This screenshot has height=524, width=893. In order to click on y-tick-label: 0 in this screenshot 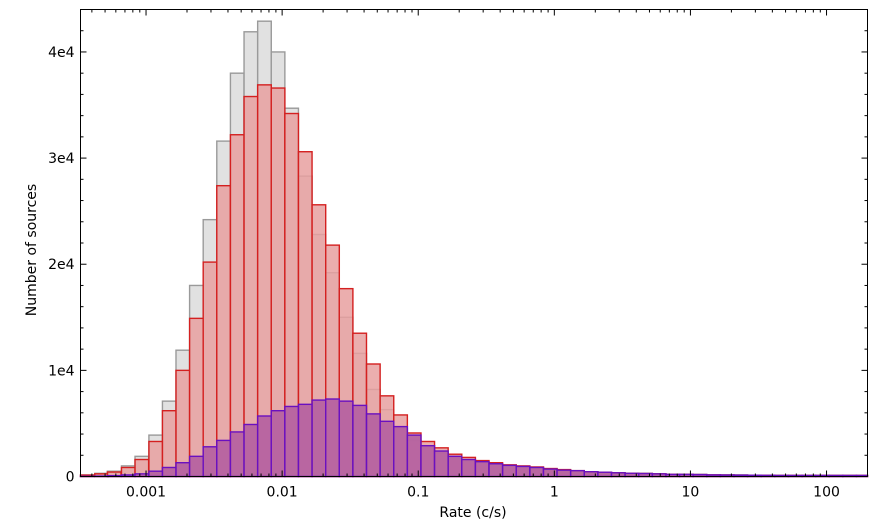, I will do `click(70, 478)`.